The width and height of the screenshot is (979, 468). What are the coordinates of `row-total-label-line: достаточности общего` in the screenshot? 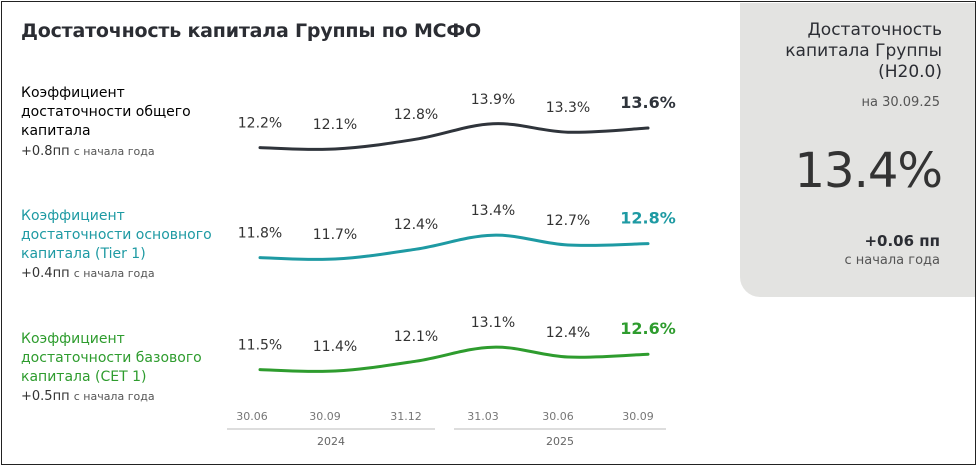 It's located at (106, 112).